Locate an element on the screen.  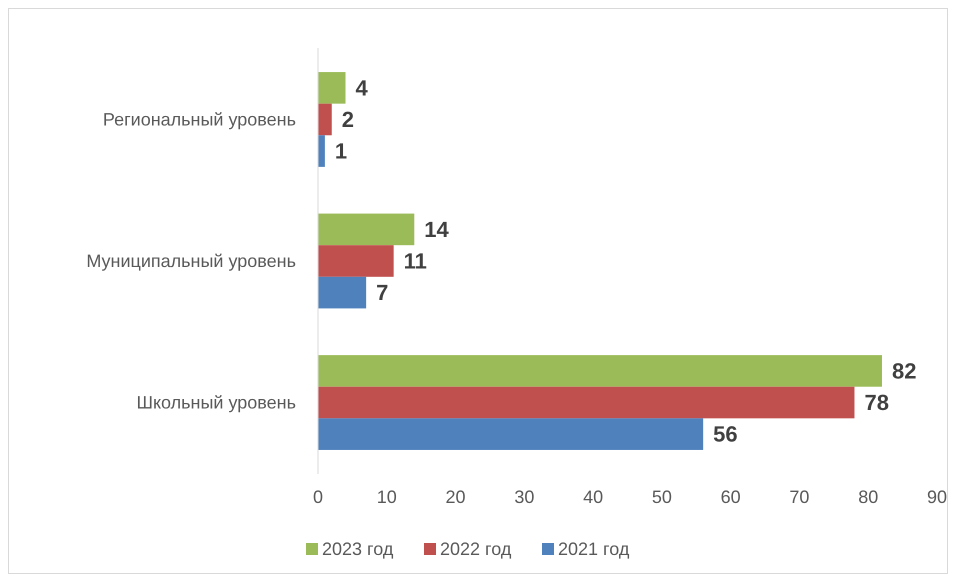
data-label: 82 is located at coordinates (904, 371).